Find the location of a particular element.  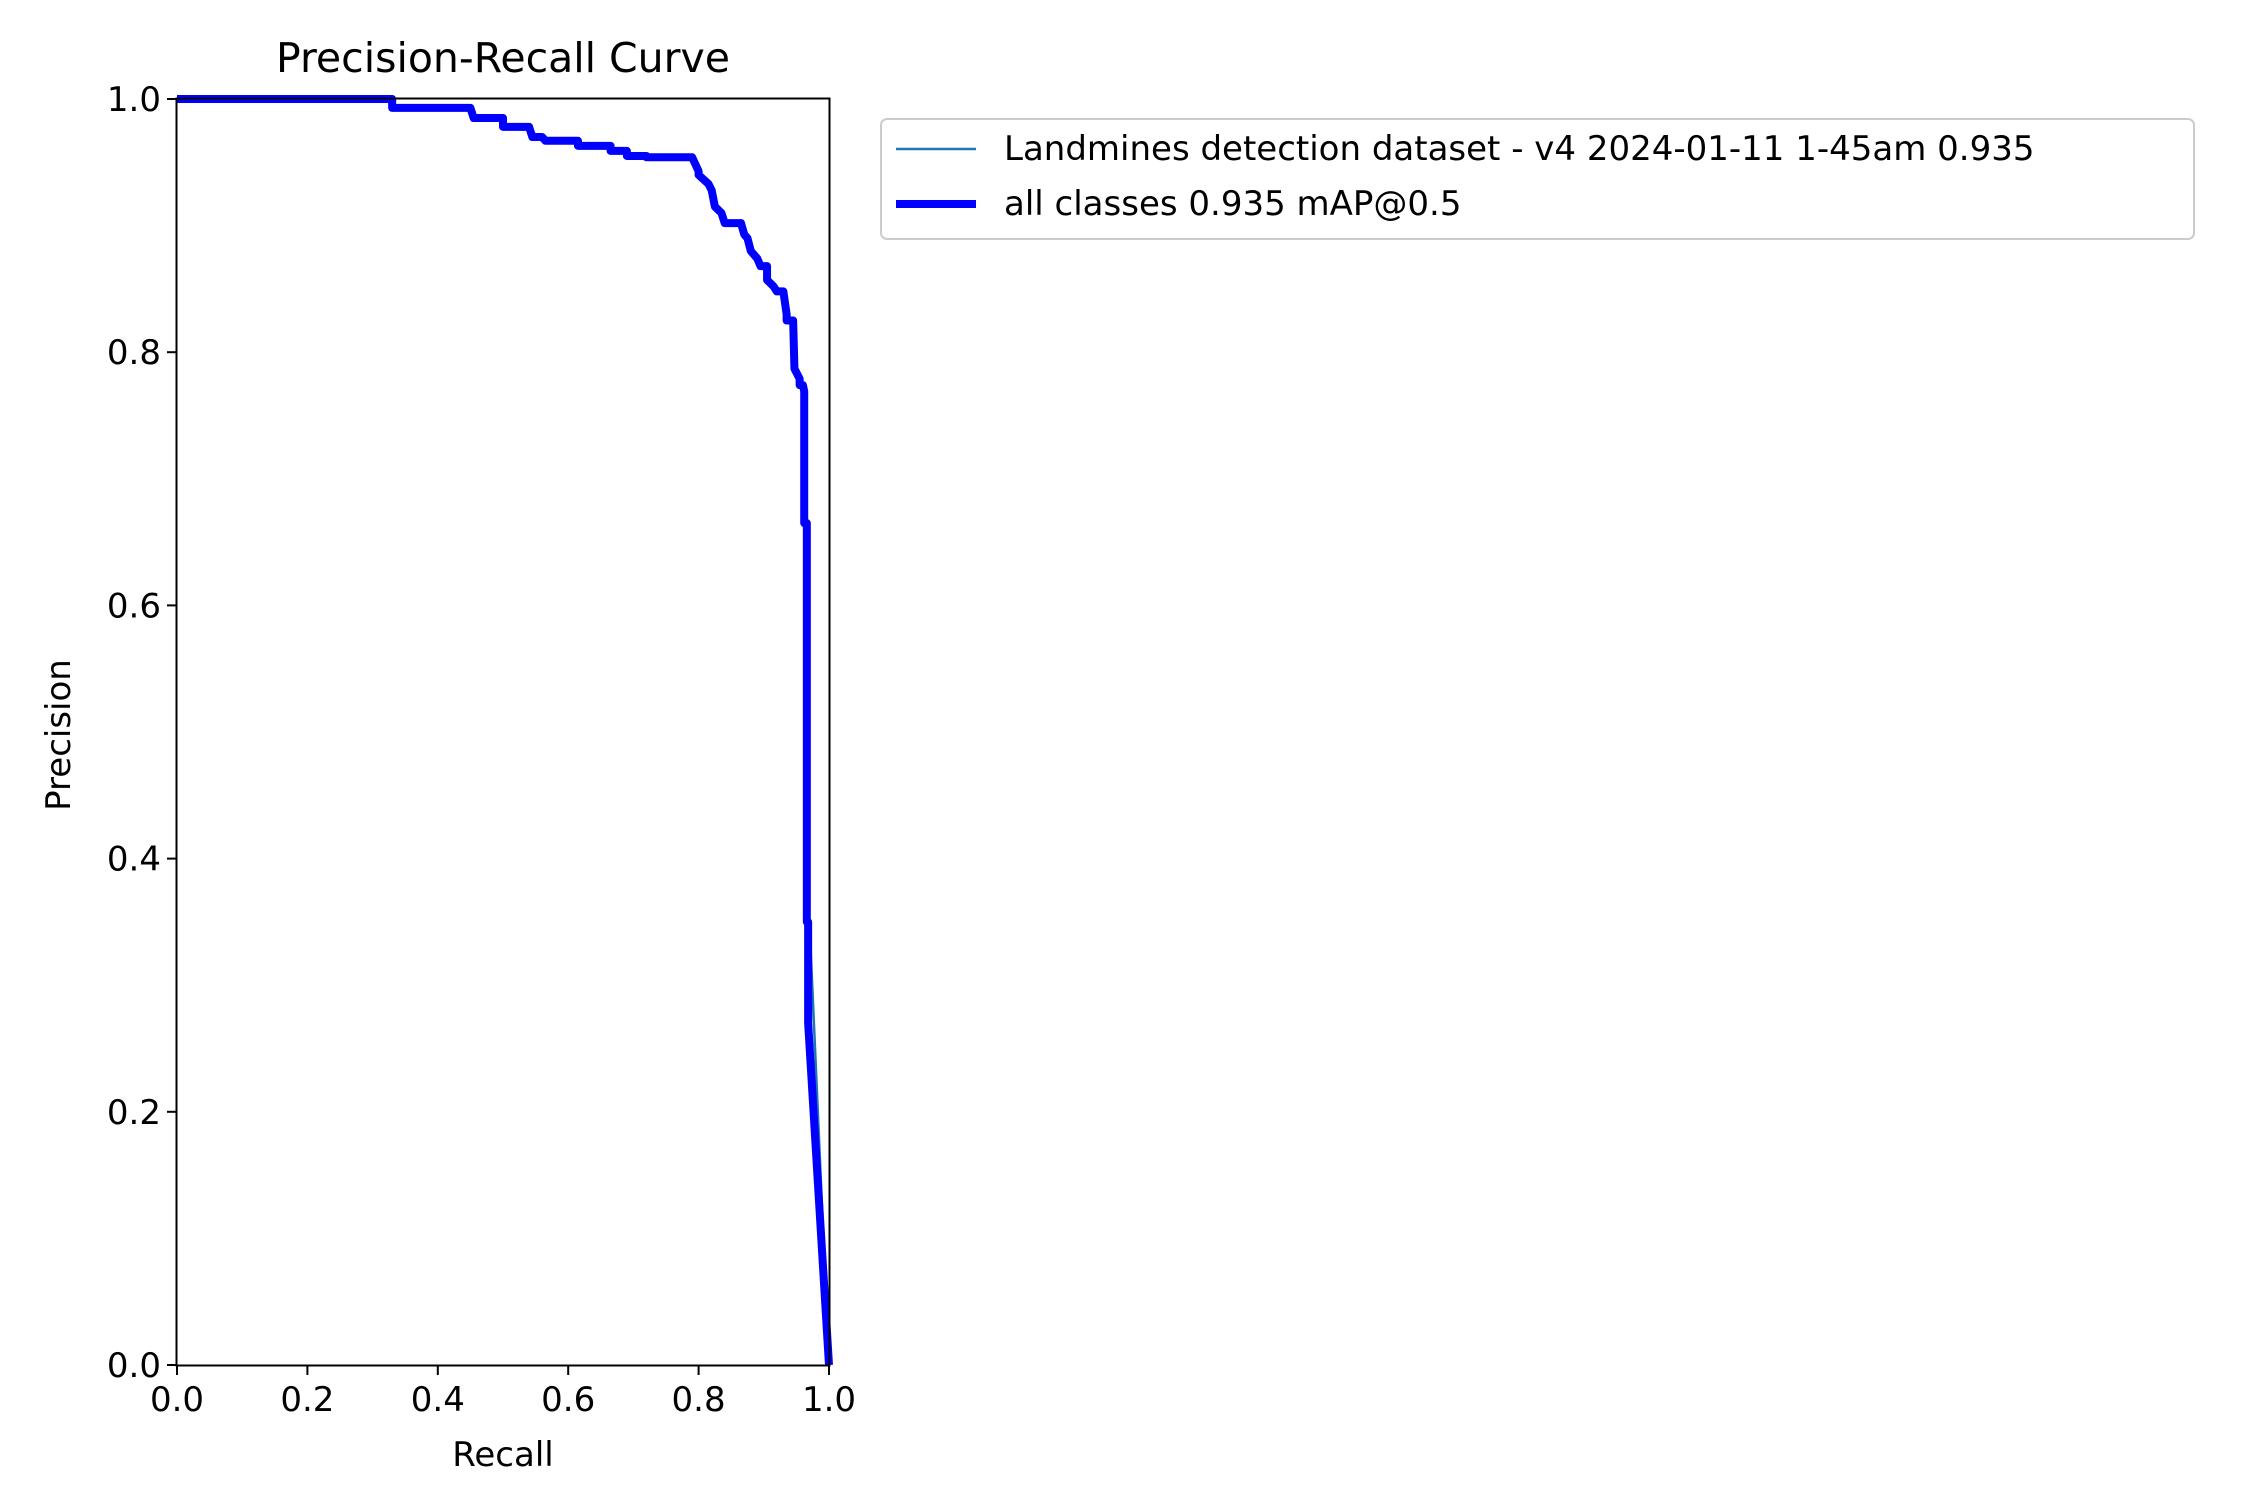

chart-title: Precision-Recall Curve is located at coordinates (503, 58).